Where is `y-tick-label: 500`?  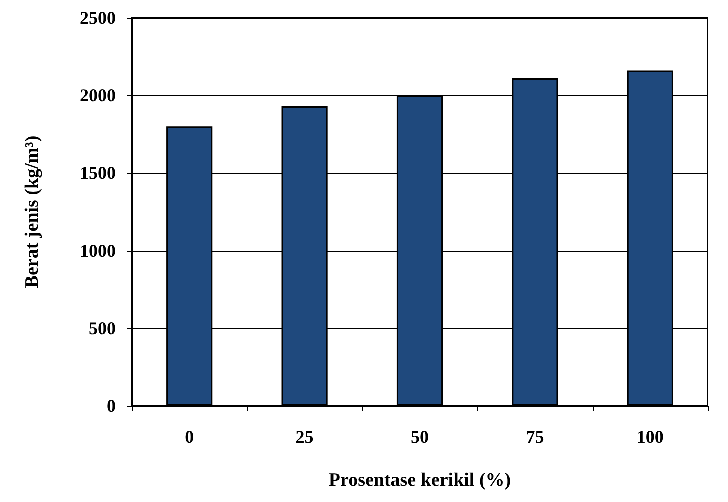
y-tick-label: 500 is located at coordinates (102, 328).